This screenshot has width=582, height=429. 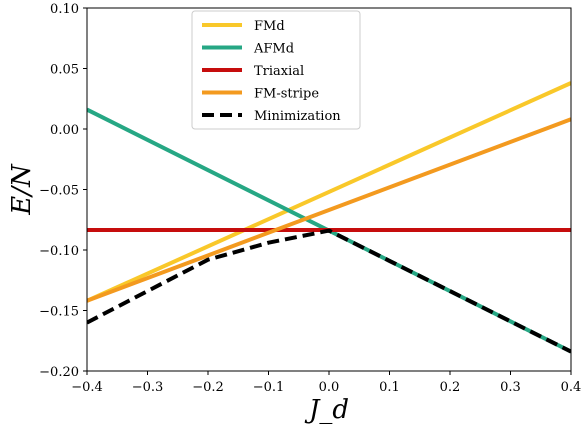 I want to click on legend-box, so click(x=276, y=70).